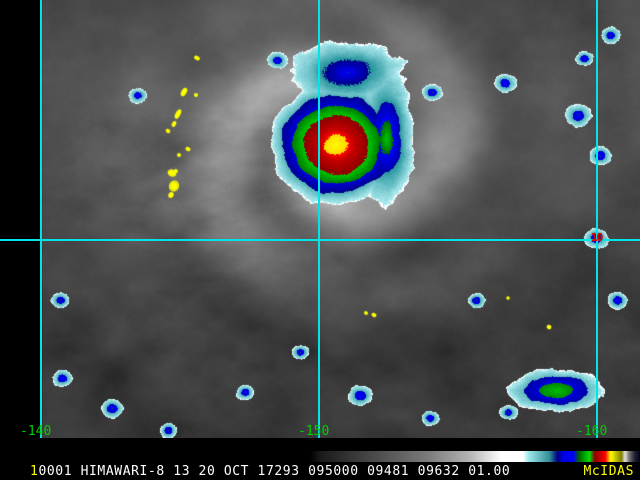 The width and height of the screenshot is (640, 480). I want to click on storm-id-marker: 10, so click(597, 237).